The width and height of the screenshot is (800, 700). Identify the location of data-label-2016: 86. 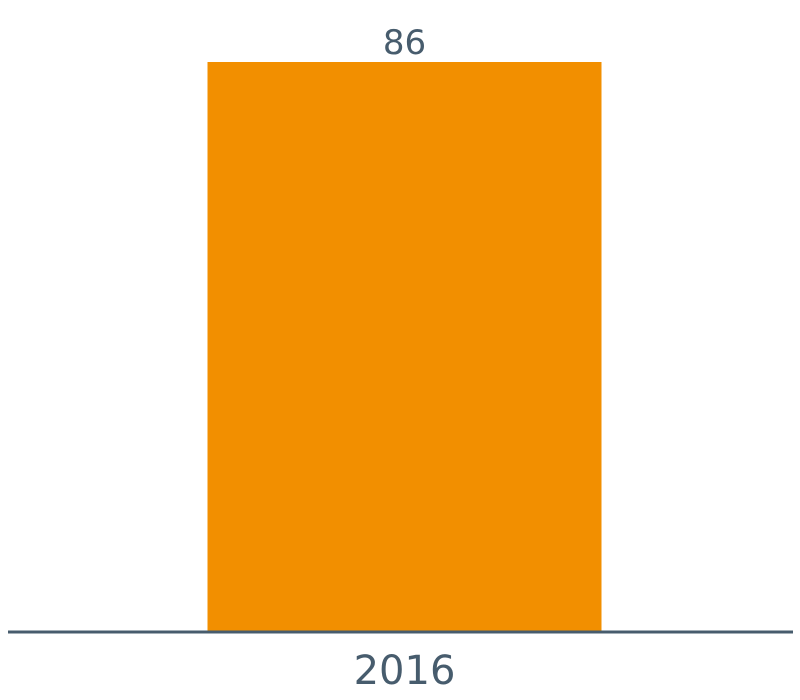
(404, 43).